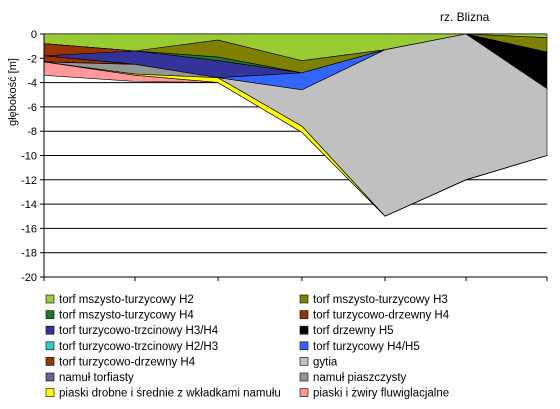 The image size is (560, 409). Describe the element at coordinates (126, 316) in the screenshot. I see `legend-label: torf mszysto-turzycowy H4` at that location.